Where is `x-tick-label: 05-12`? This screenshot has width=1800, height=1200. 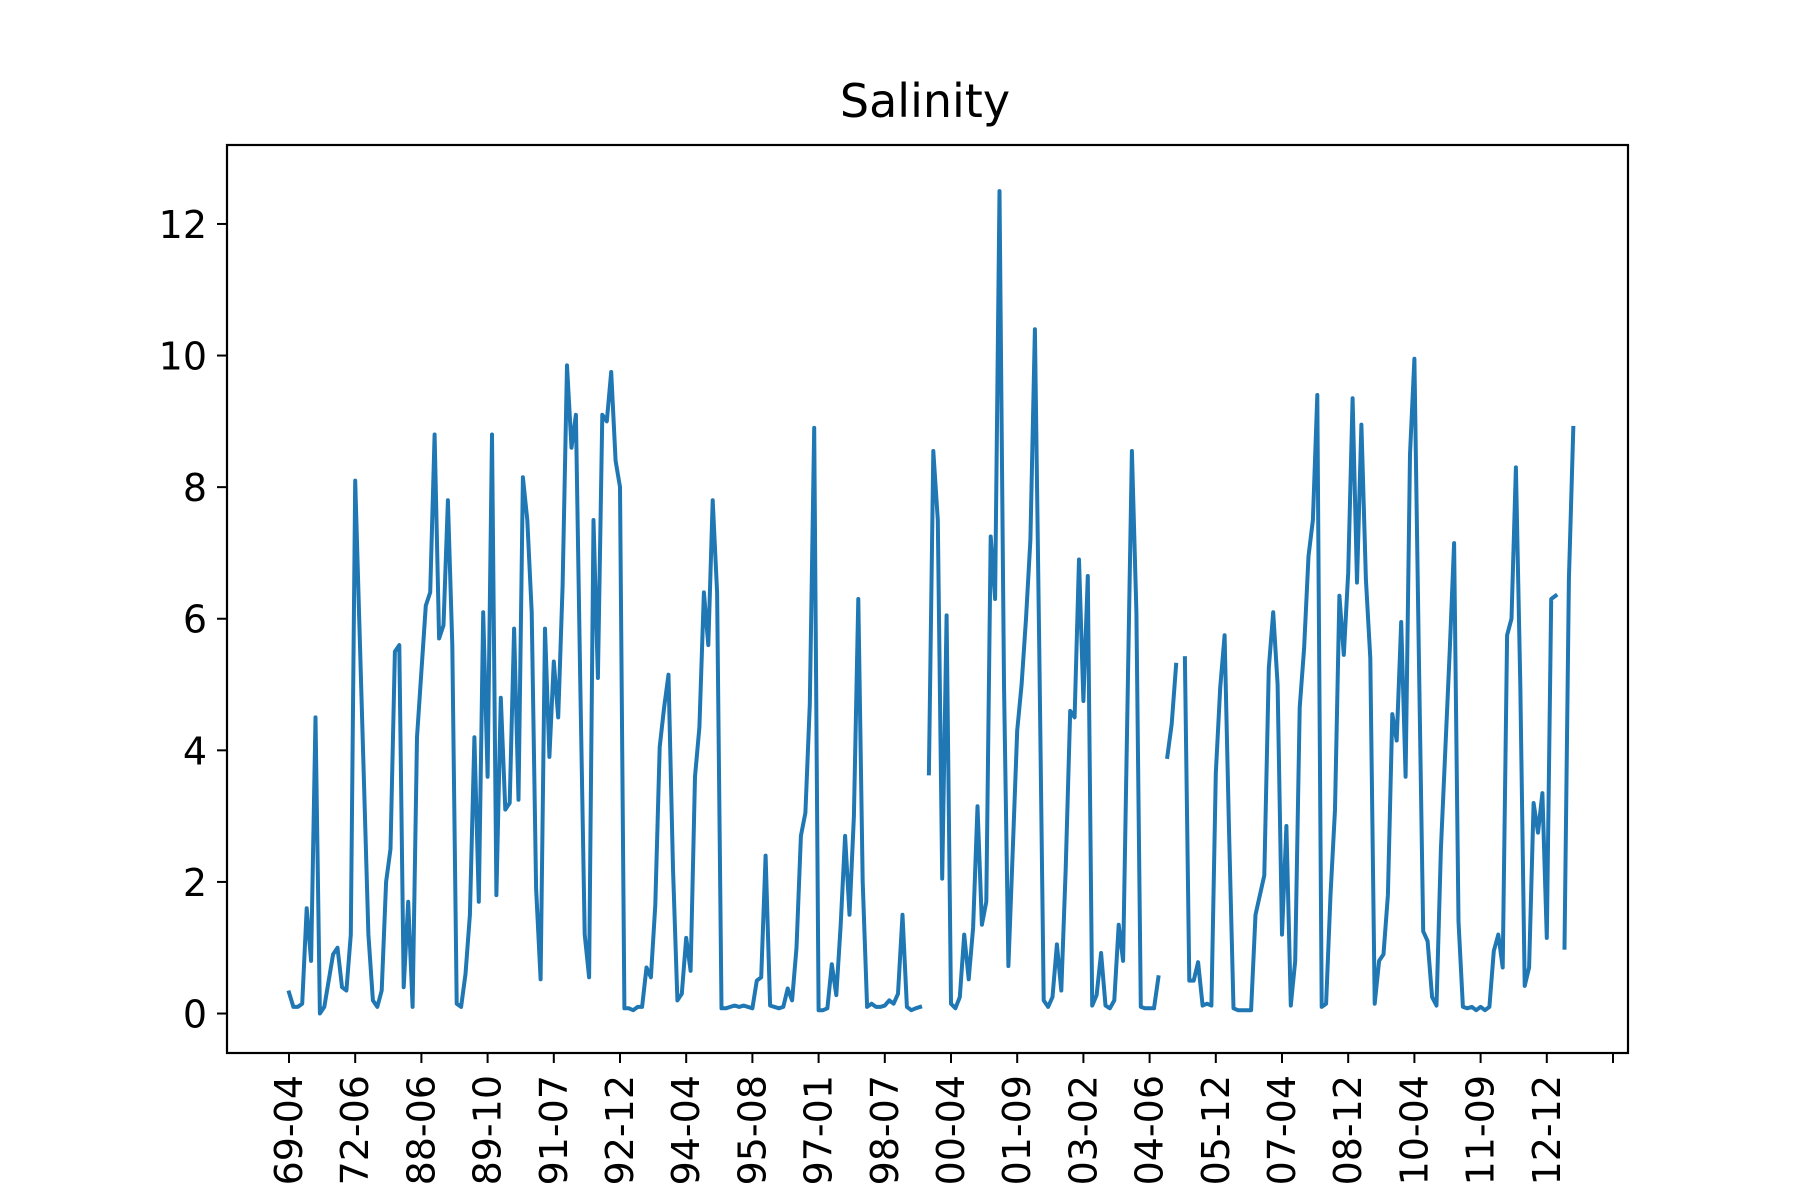
x-tick-label: 05-12 is located at coordinates (1216, 1130).